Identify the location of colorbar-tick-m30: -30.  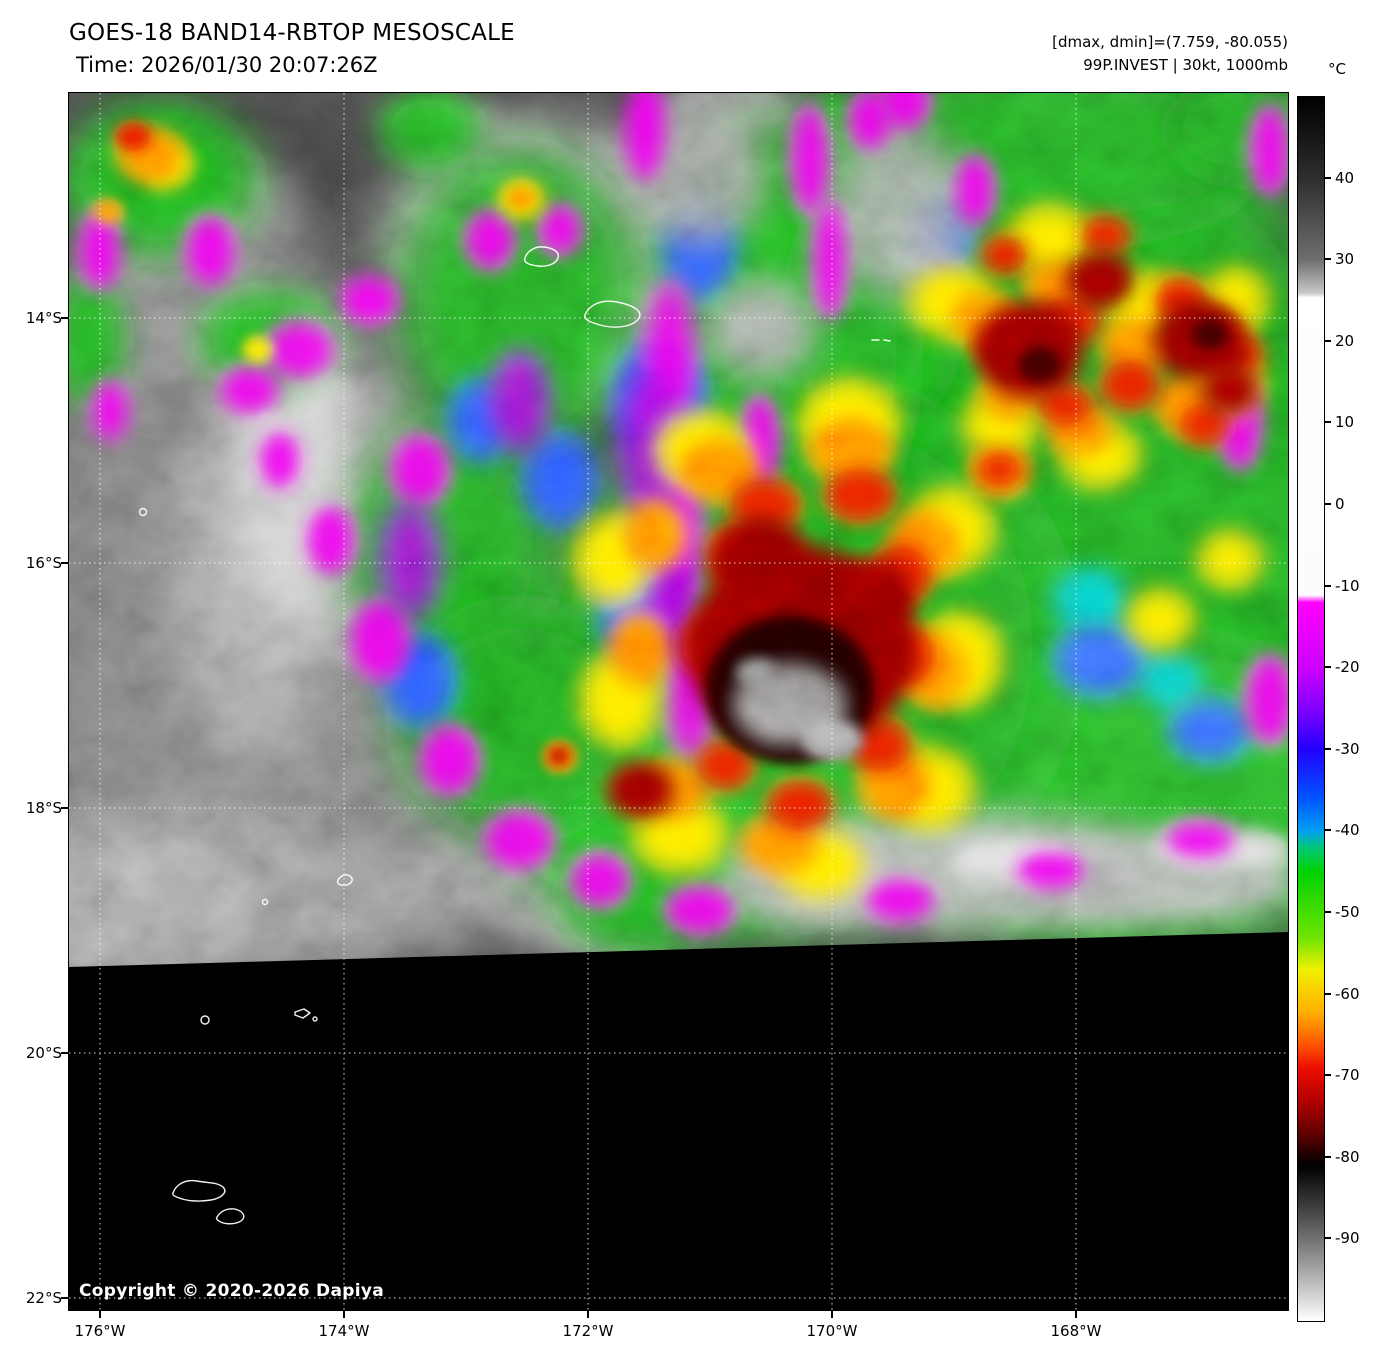
(1347, 749).